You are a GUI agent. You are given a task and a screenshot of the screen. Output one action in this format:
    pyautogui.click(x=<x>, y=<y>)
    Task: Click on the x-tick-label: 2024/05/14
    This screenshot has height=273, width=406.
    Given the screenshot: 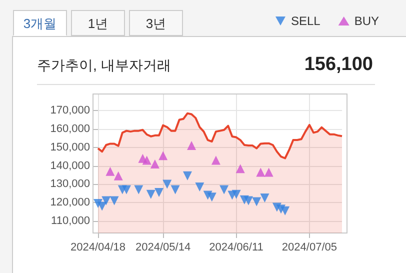 What is the action you would take?
    pyautogui.click(x=163, y=248)
    